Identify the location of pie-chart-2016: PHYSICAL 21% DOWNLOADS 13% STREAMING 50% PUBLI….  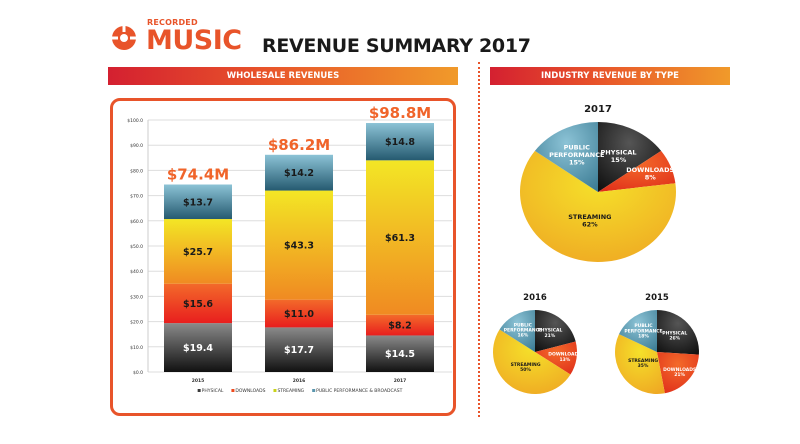
(536, 343).